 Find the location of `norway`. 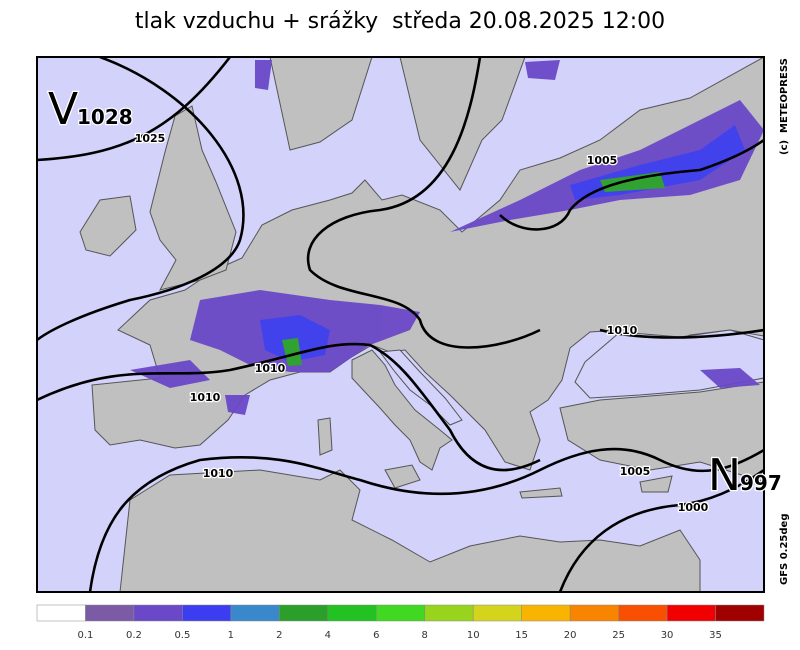

norway is located at coordinates (321, 104).